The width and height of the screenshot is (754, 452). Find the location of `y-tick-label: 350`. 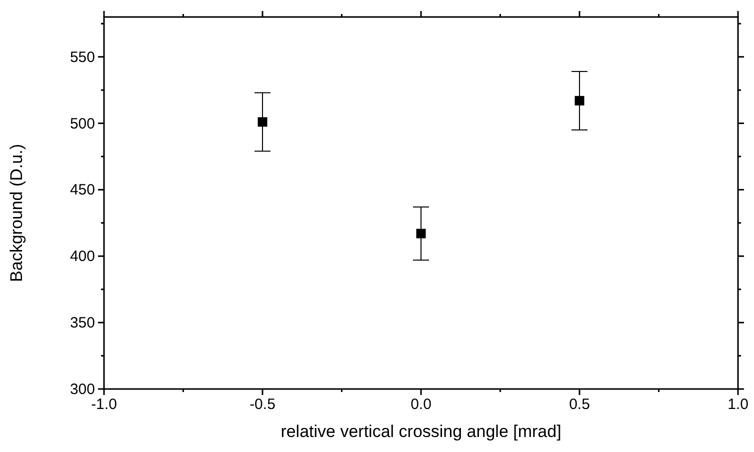

y-tick-label: 350 is located at coordinates (82, 323).